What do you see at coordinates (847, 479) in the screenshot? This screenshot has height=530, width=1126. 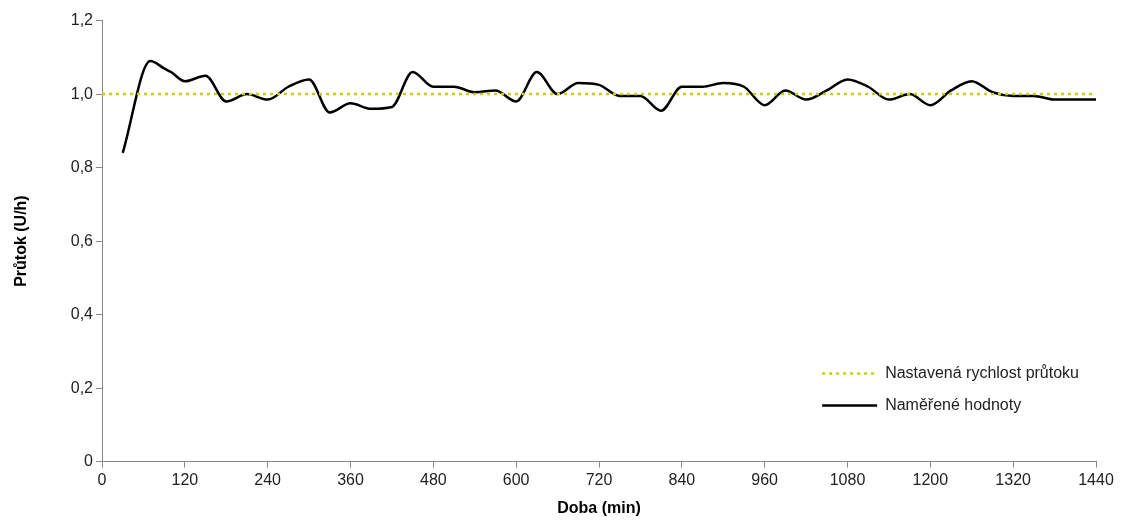 I see `x-tick-label: 1080` at bounding box center [847, 479].